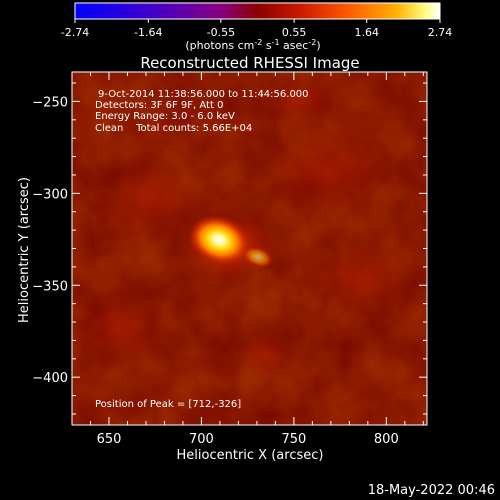 The width and height of the screenshot is (500, 500). What do you see at coordinates (75, 32) in the screenshot?
I see `colorbar-tick-label: -2.74` at bounding box center [75, 32].